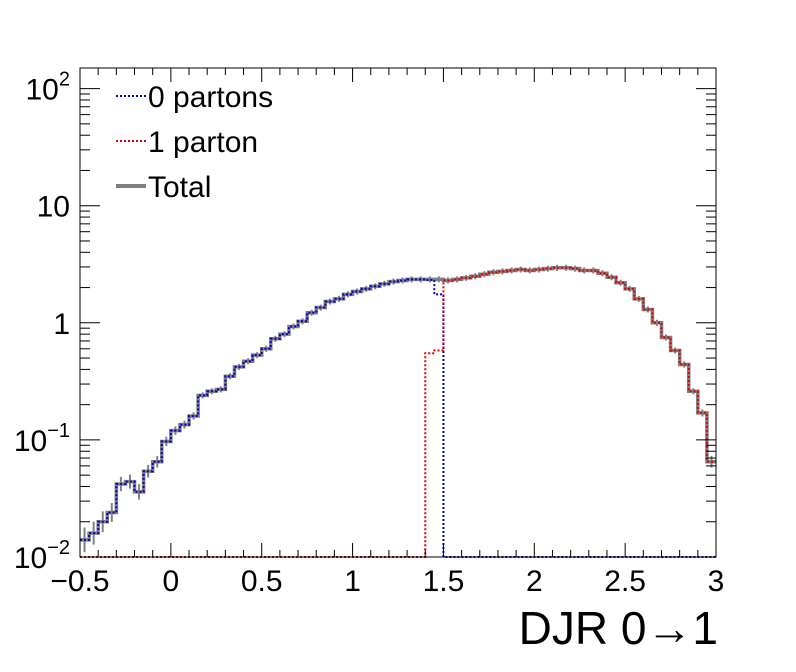 This screenshot has width=796, height=672. I want to click on y-tick-label: 10², so click(48, 88).